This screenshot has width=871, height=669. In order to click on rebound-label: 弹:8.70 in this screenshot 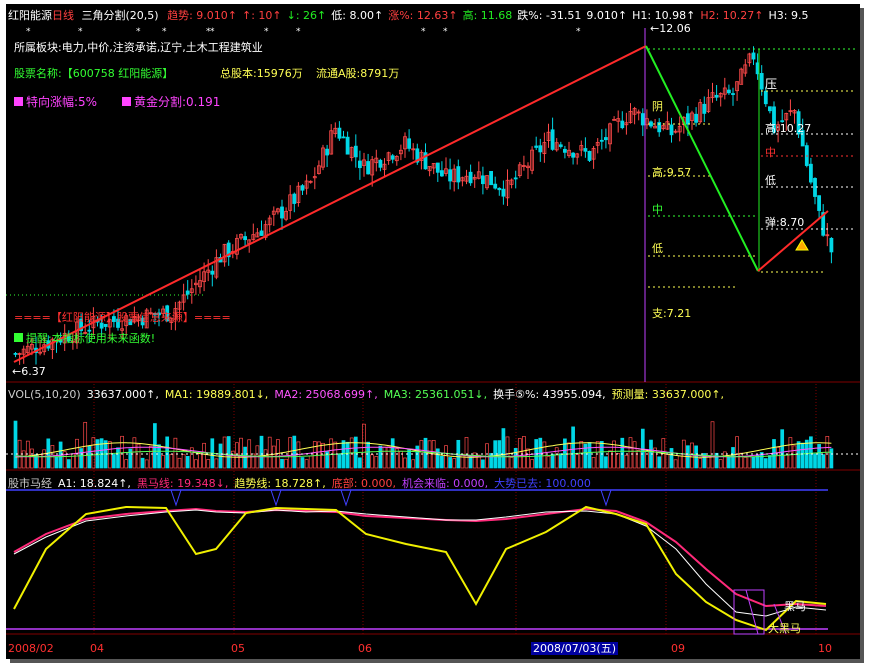, I will do `click(785, 222)`.